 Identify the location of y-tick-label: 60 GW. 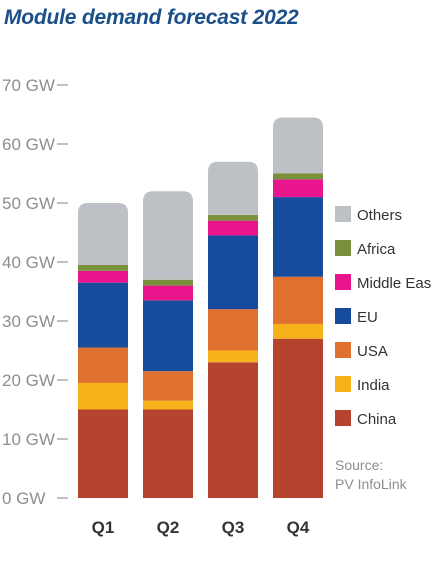
(28, 144).